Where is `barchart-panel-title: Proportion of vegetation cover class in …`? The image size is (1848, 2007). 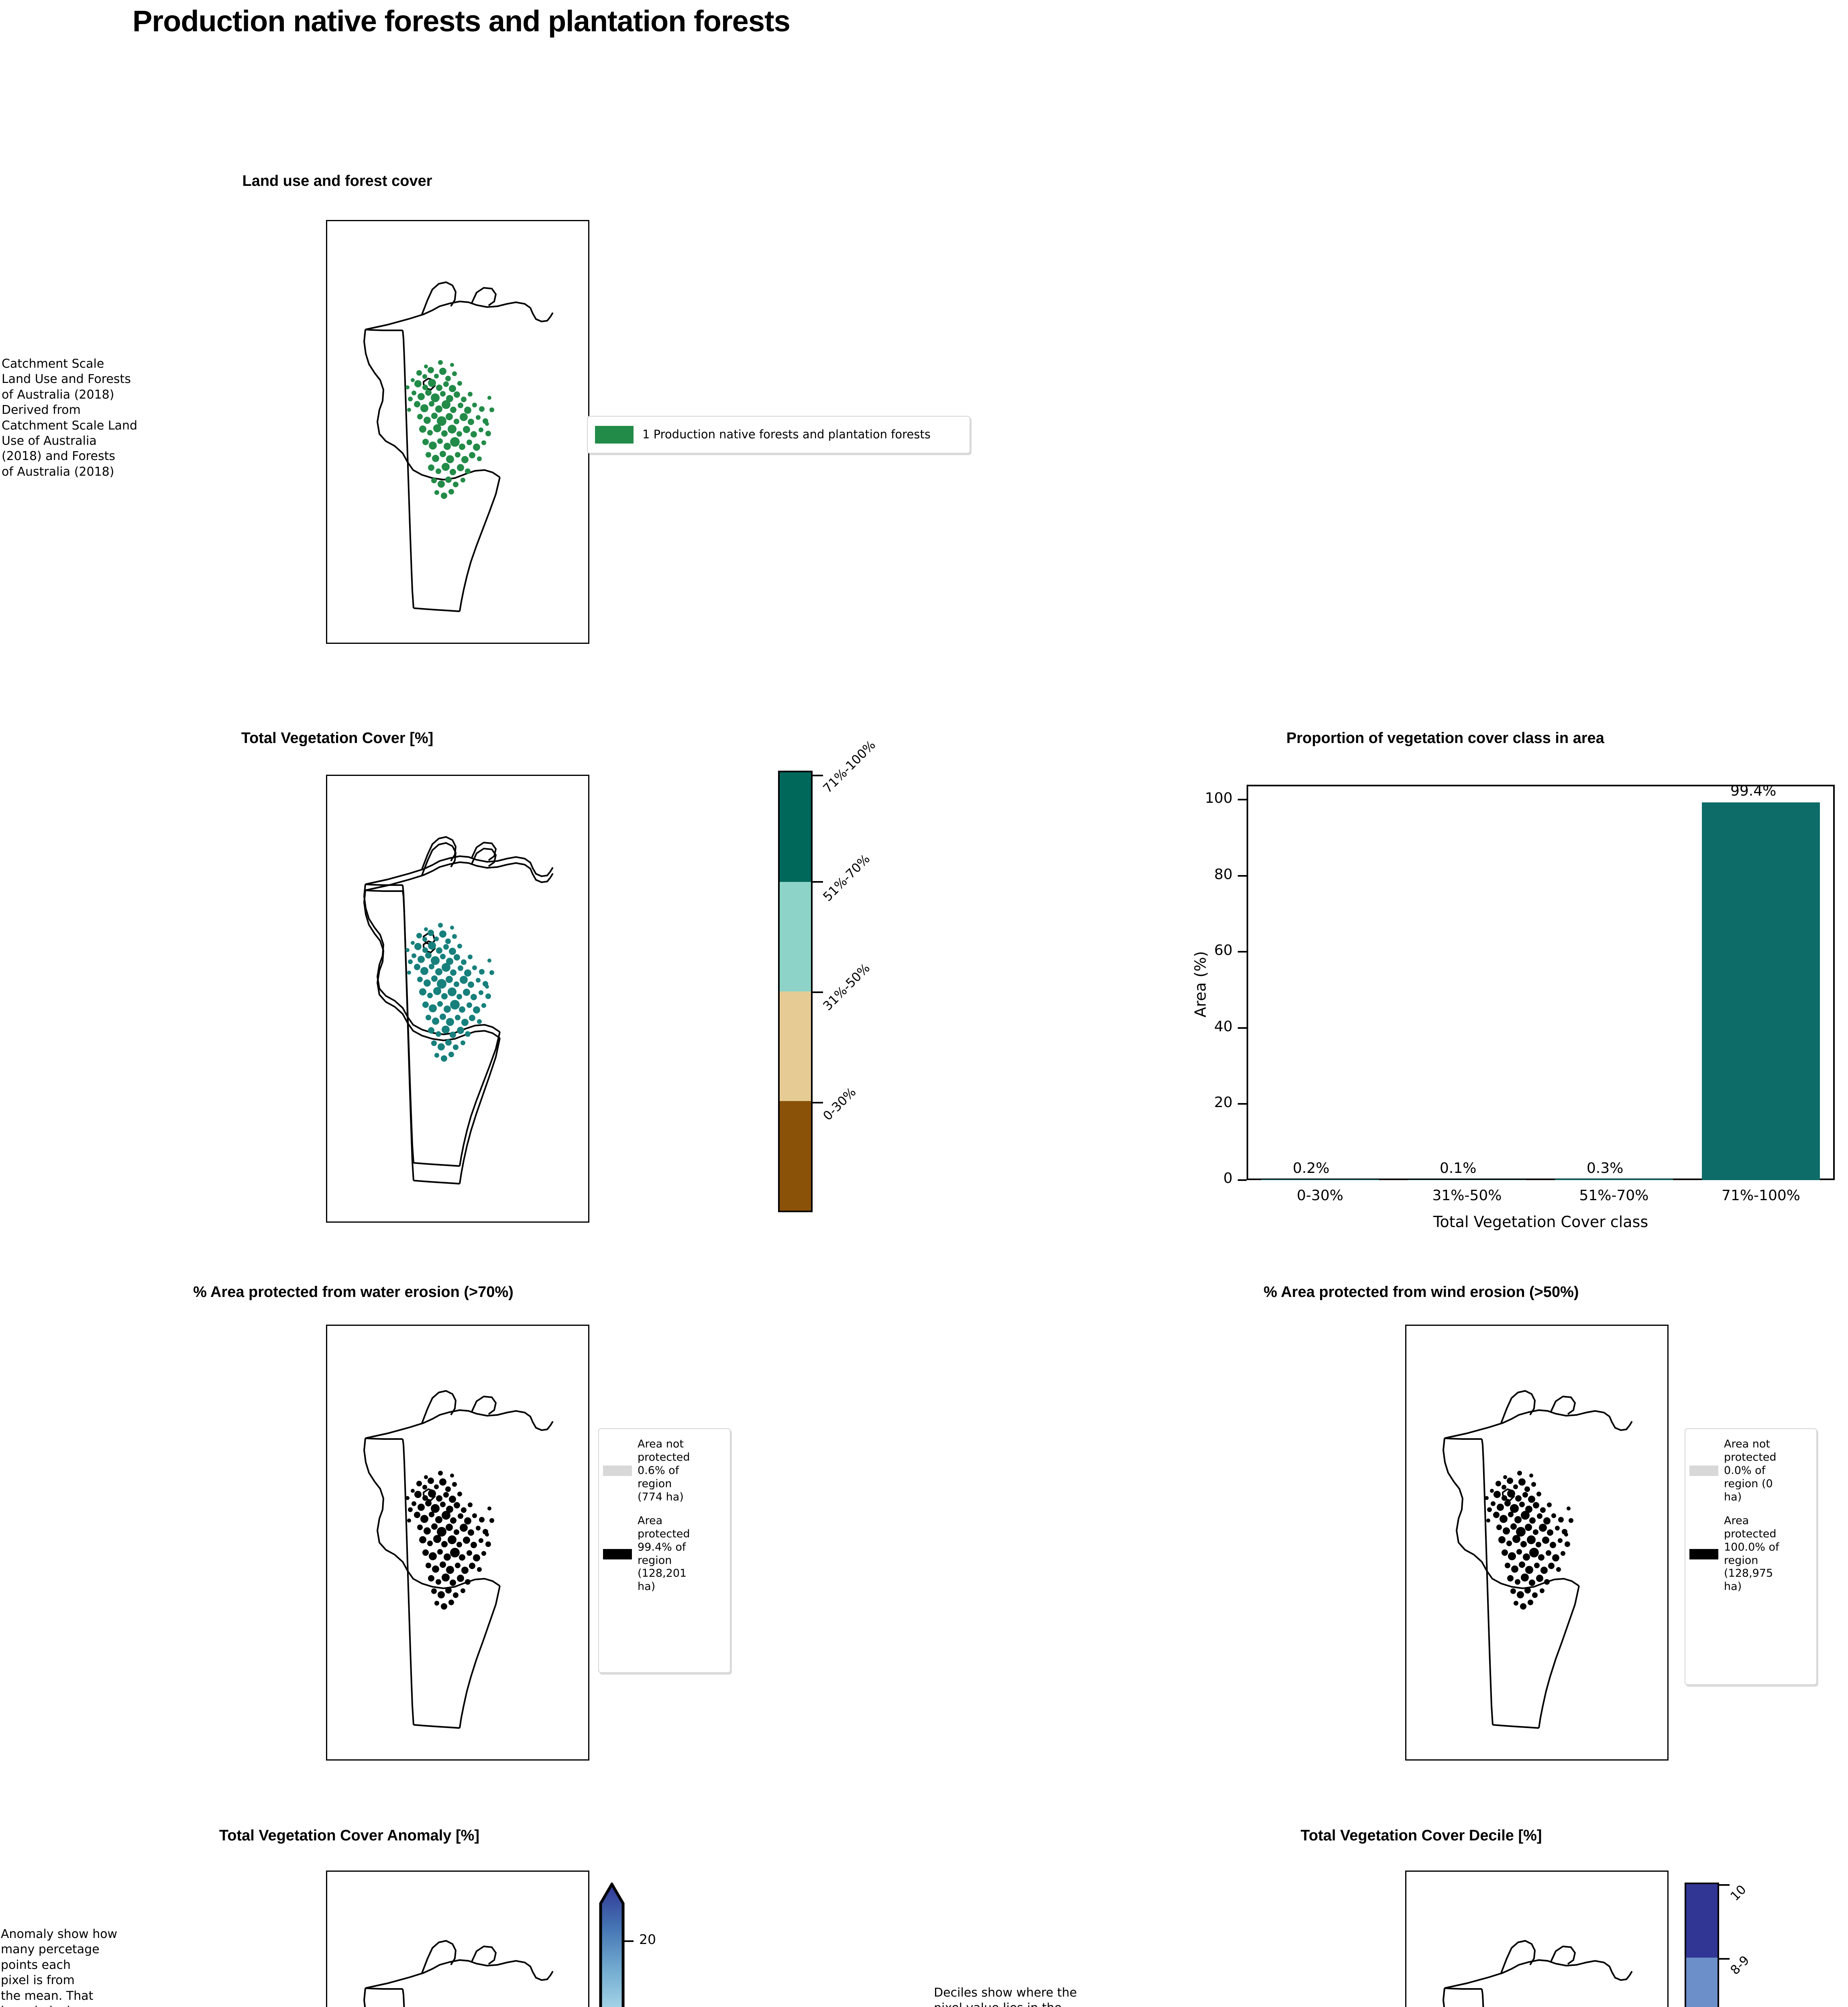 barchart-panel-title: Proportion of vegetation cover class in … is located at coordinates (1445, 738).